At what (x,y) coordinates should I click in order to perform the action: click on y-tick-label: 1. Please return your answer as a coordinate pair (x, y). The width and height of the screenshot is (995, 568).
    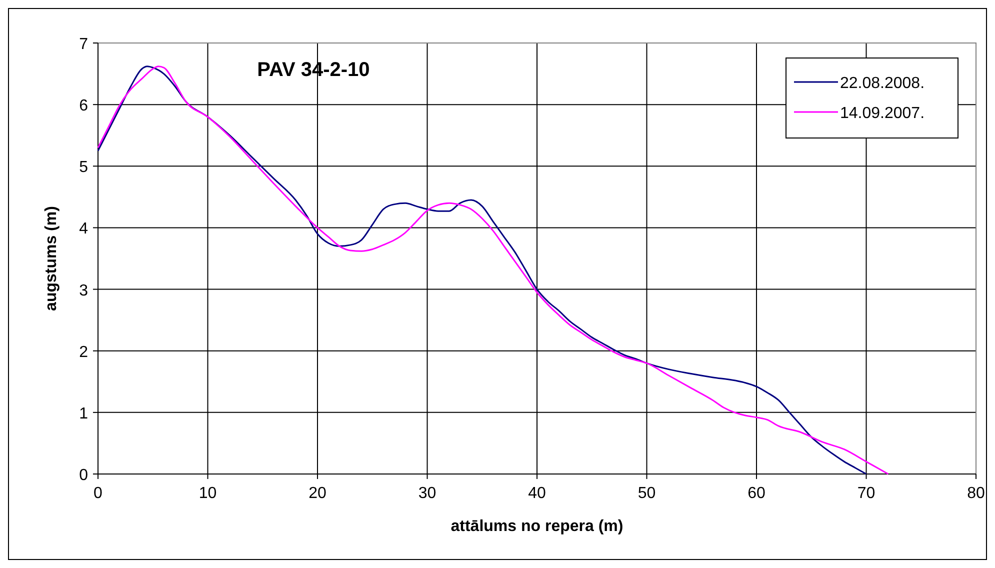
    Looking at the image, I should click on (83, 413).